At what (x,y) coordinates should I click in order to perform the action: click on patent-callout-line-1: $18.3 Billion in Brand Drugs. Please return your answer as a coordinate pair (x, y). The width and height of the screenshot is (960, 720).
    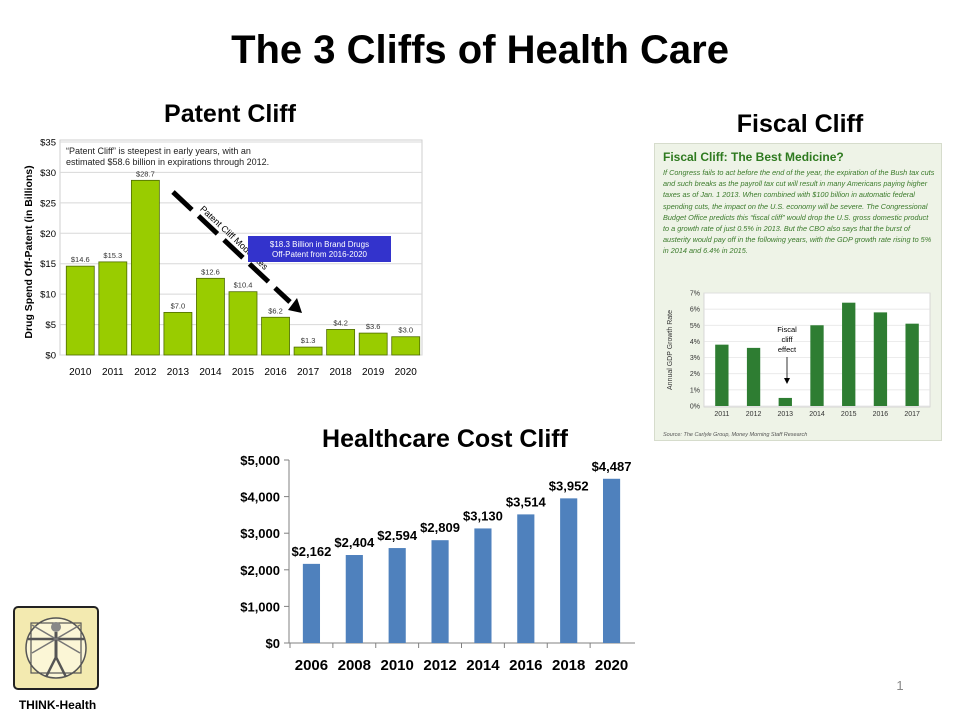
    Looking at the image, I should click on (319, 244).